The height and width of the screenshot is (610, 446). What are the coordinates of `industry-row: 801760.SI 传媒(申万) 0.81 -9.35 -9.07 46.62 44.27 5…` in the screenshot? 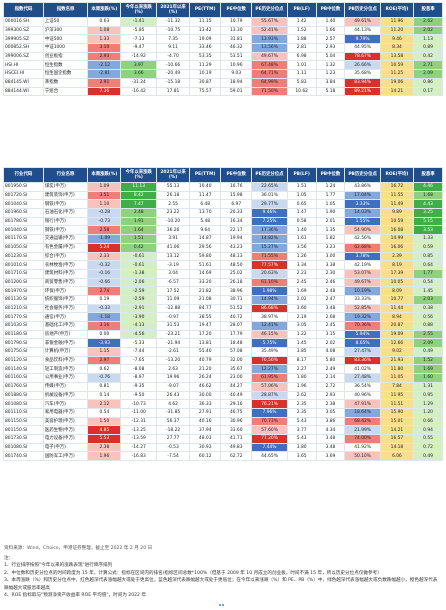 It's located at (223, 386).